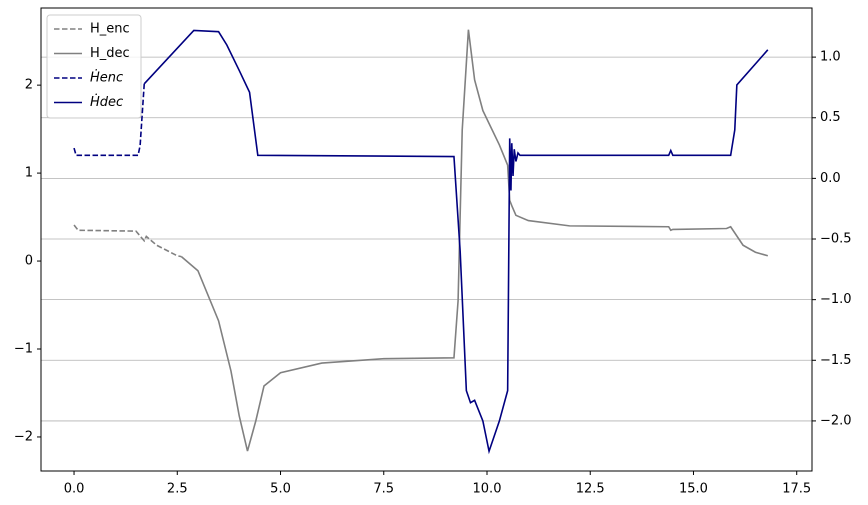 This screenshot has height=505, width=868. Describe the element at coordinates (177, 489) in the screenshot. I see `x-tick-label: 2.5` at that location.